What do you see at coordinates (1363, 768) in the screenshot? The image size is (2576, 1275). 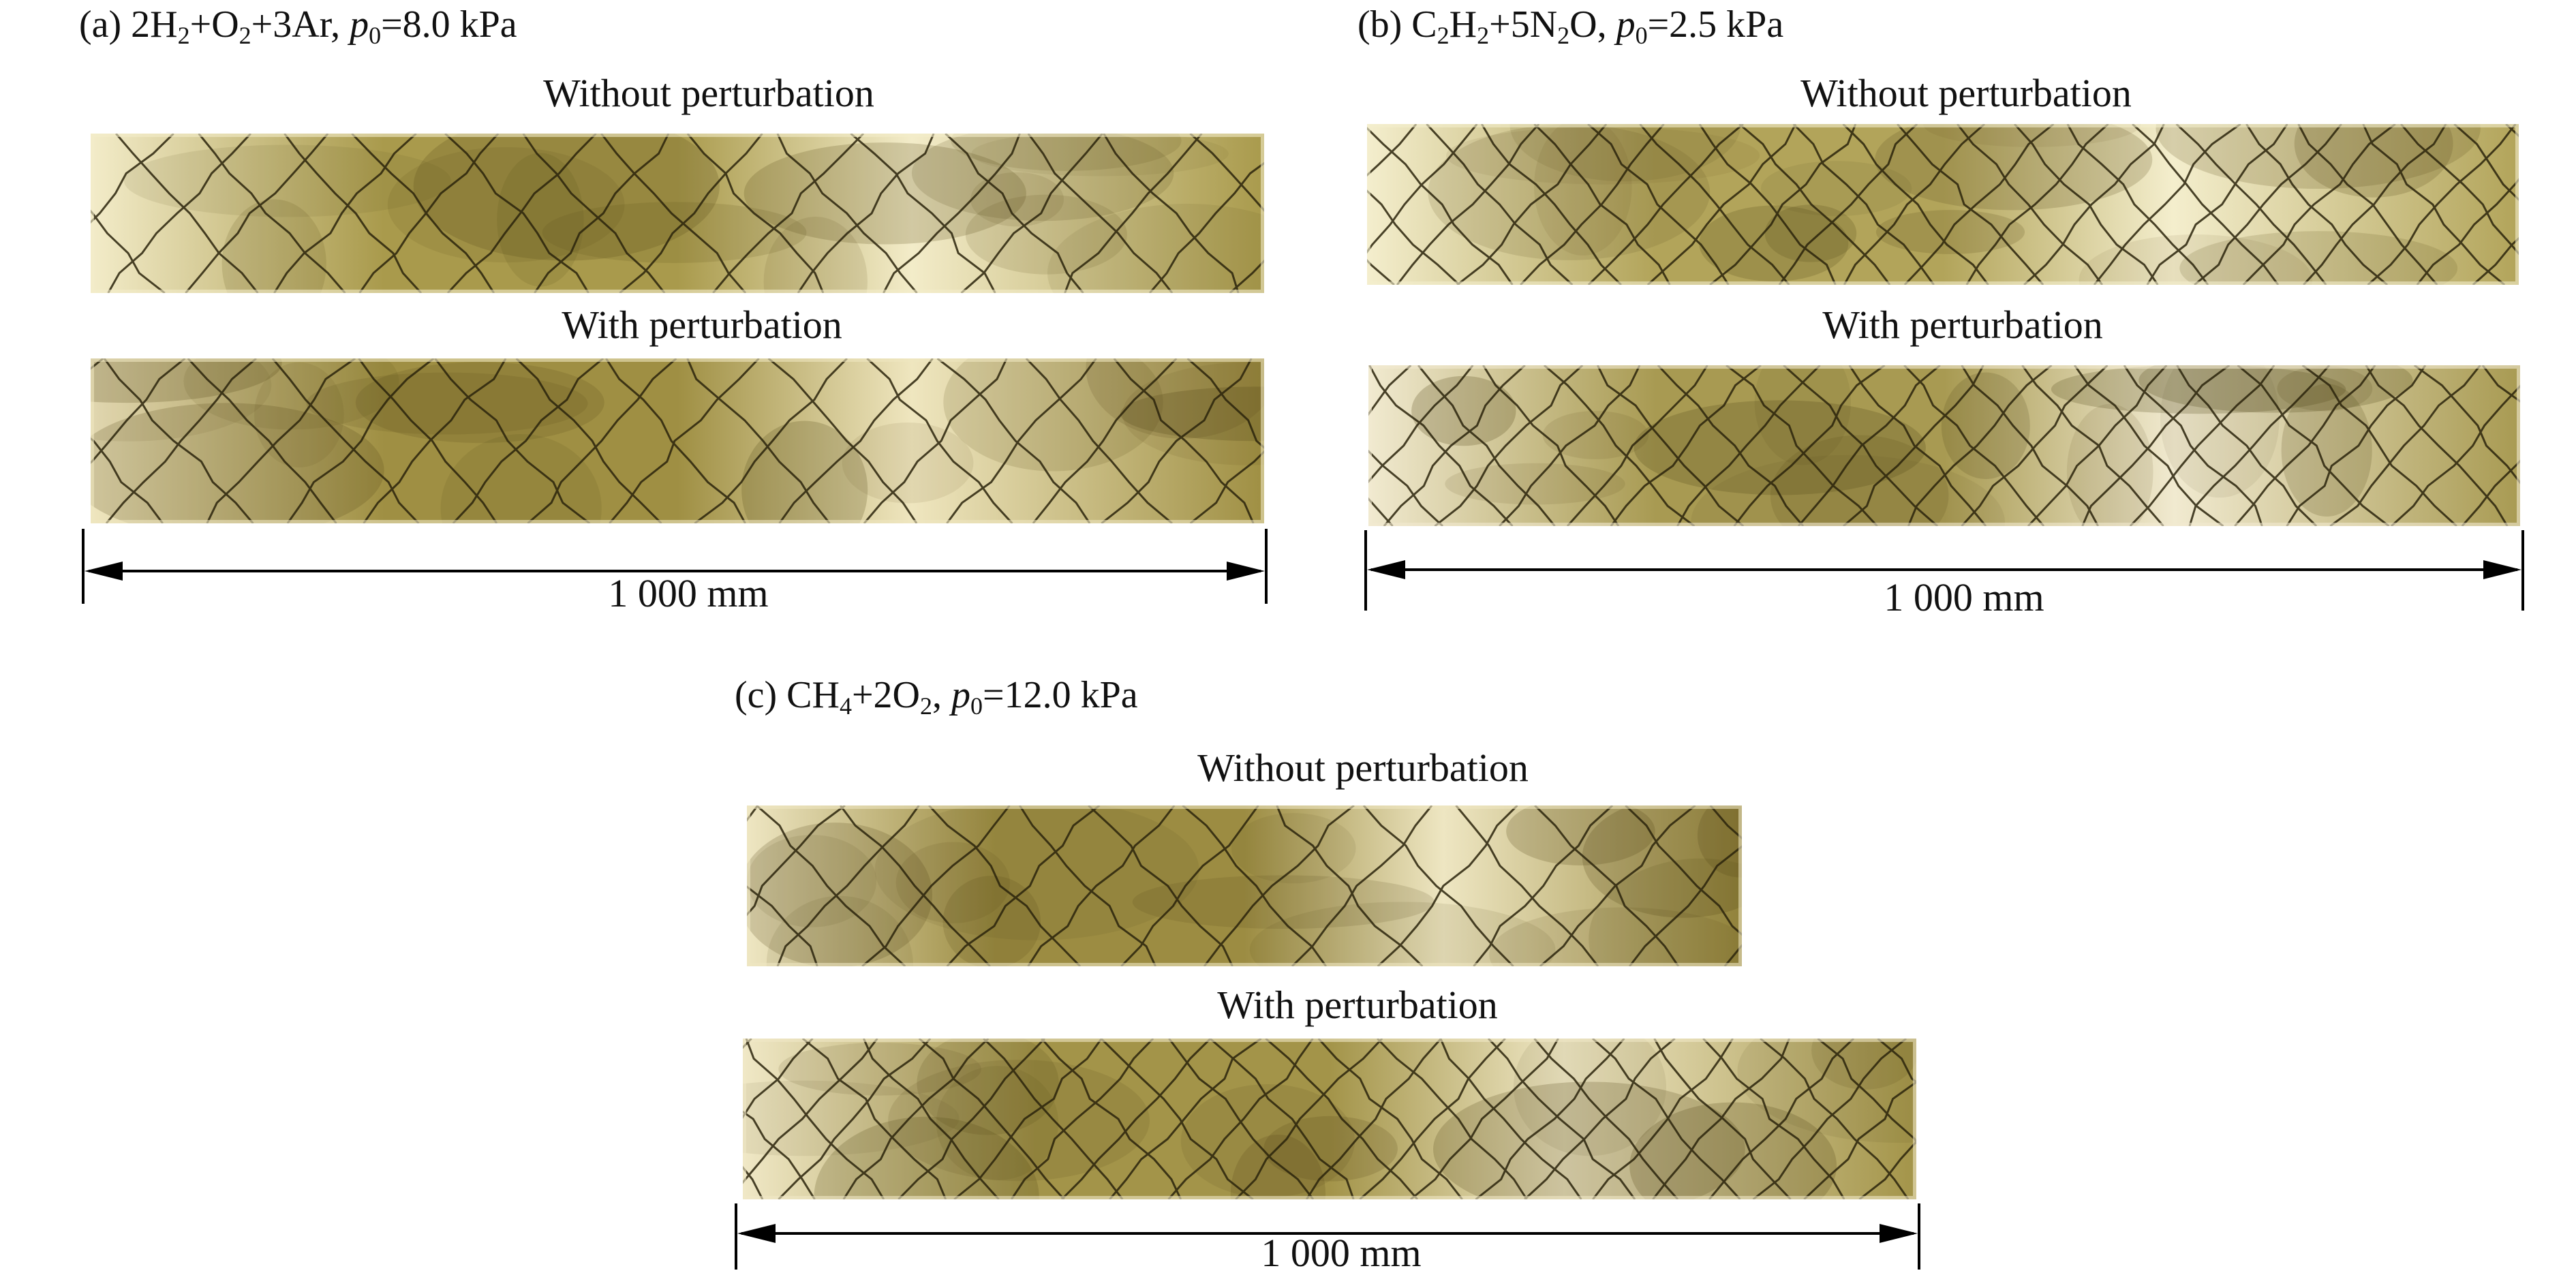 I see `panel-c-caption-without: Without perturbation` at bounding box center [1363, 768].